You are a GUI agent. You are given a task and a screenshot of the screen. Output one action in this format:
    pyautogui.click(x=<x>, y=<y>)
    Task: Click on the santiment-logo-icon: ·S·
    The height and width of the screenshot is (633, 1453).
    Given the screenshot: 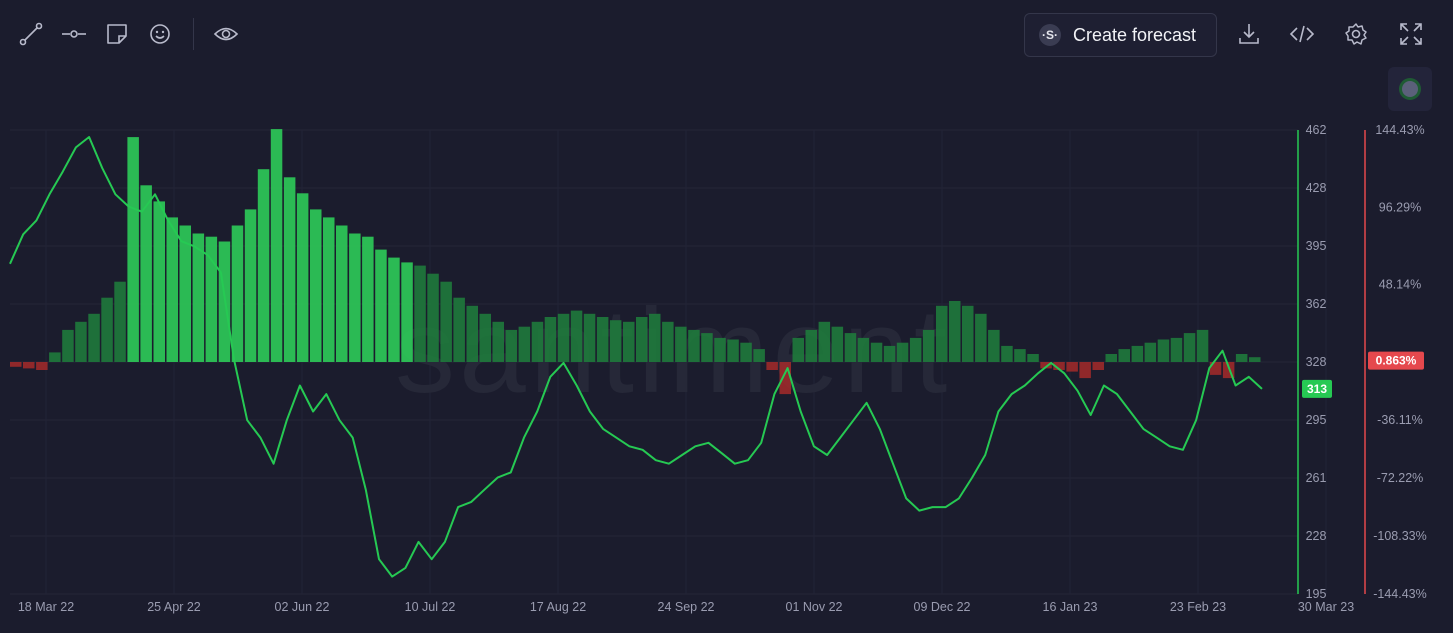 What is the action you would take?
    pyautogui.click(x=1050, y=35)
    